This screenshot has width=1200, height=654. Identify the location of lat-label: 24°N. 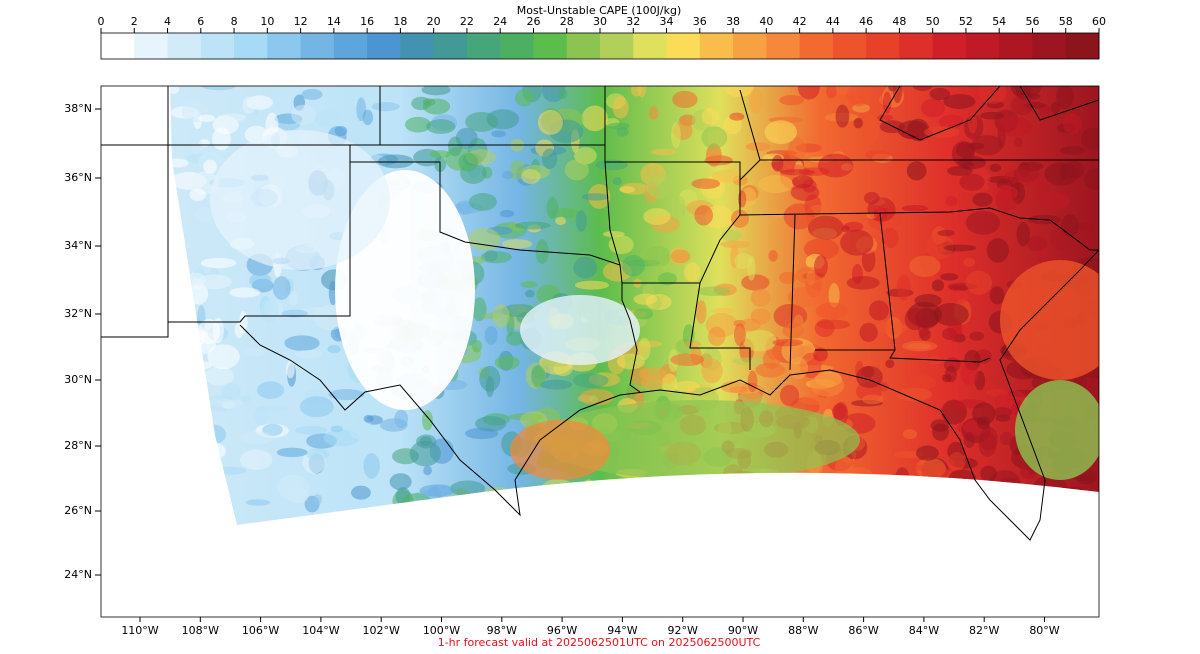
(78, 574).